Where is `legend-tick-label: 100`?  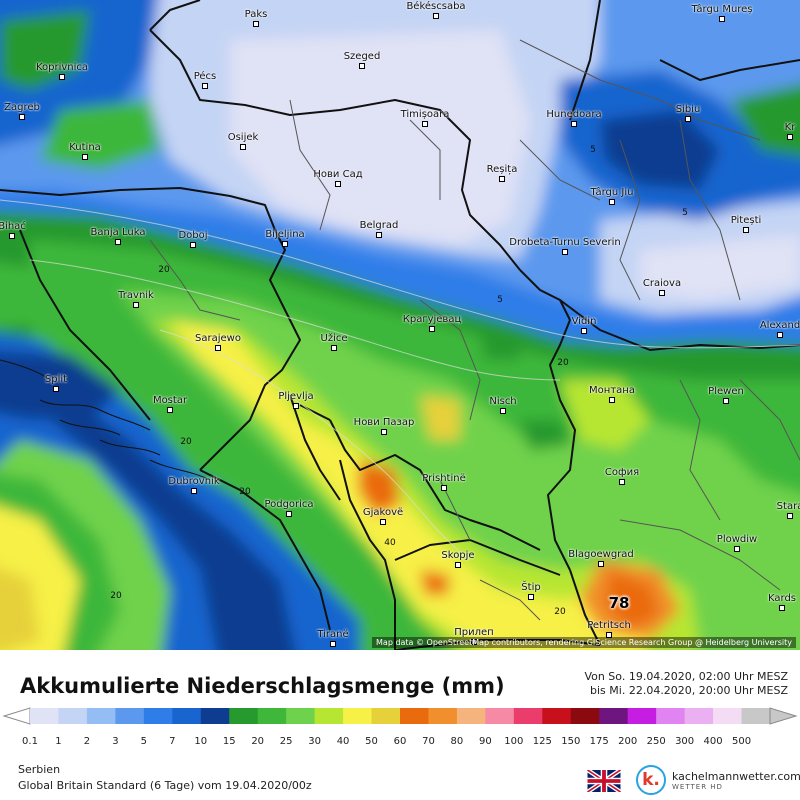
legend-tick-label: 100 is located at coordinates (514, 741).